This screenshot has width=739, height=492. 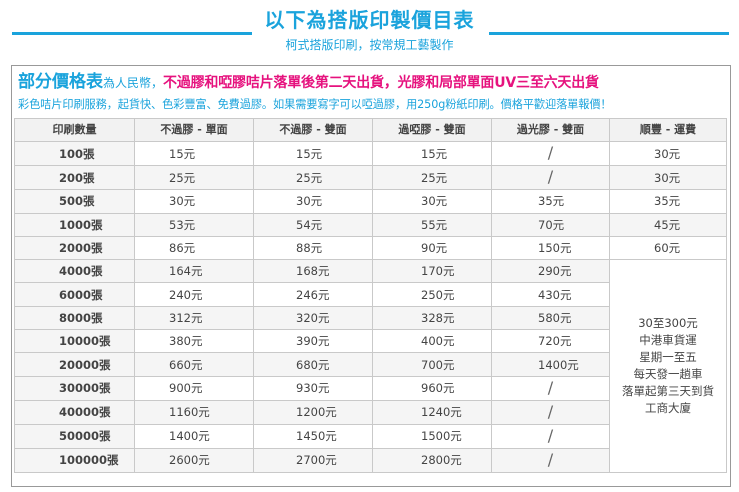 What do you see at coordinates (432, 294) in the screenshot?
I see `price-cell: 250元` at bounding box center [432, 294].